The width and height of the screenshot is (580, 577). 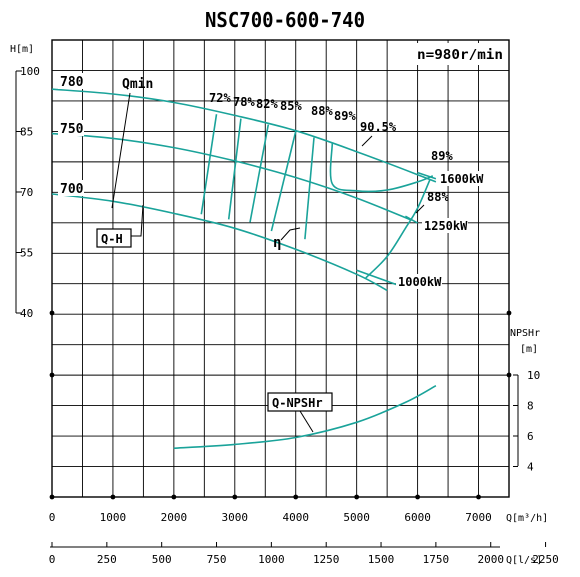 I want to click on x-ls-tick-label: 0, so click(x=52, y=559).